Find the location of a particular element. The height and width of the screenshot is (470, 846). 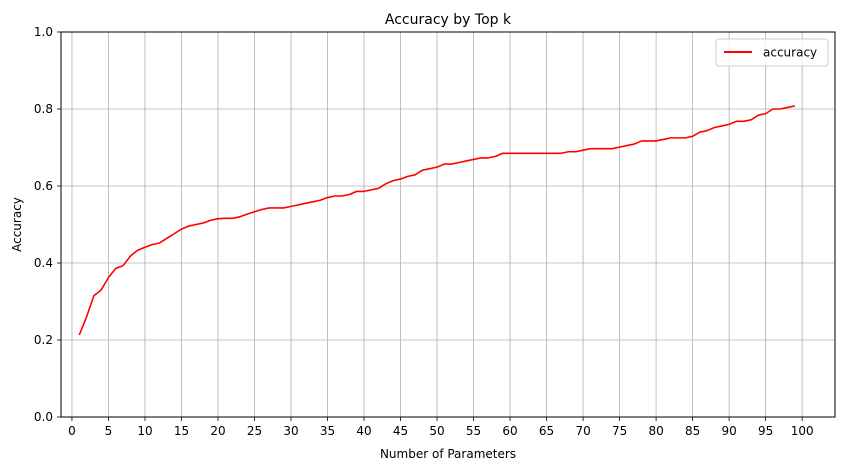

x-tick-label: 65 is located at coordinates (546, 431).